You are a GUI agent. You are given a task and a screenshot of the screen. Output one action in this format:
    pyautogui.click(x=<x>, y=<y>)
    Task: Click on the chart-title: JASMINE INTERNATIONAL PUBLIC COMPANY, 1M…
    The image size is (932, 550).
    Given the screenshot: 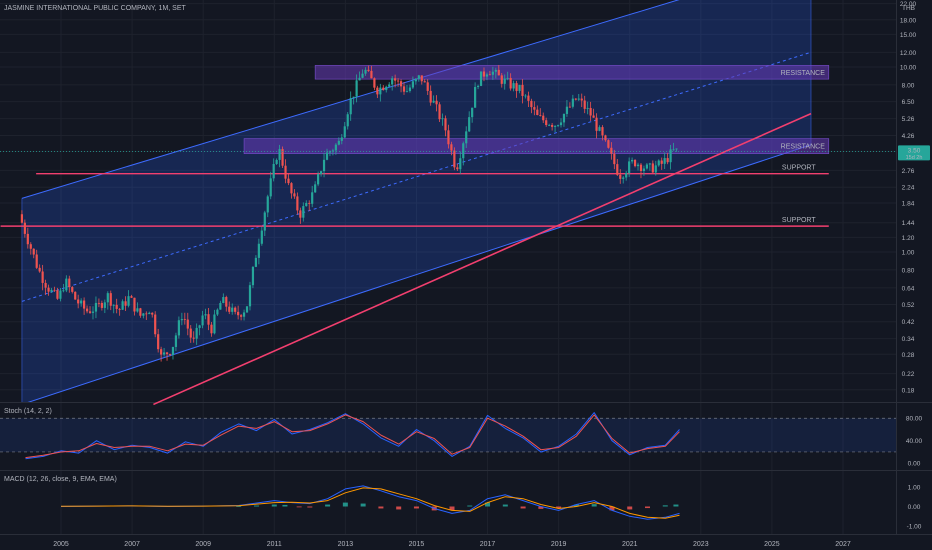 What is the action you would take?
    pyautogui.click(x=95, y=8)
    